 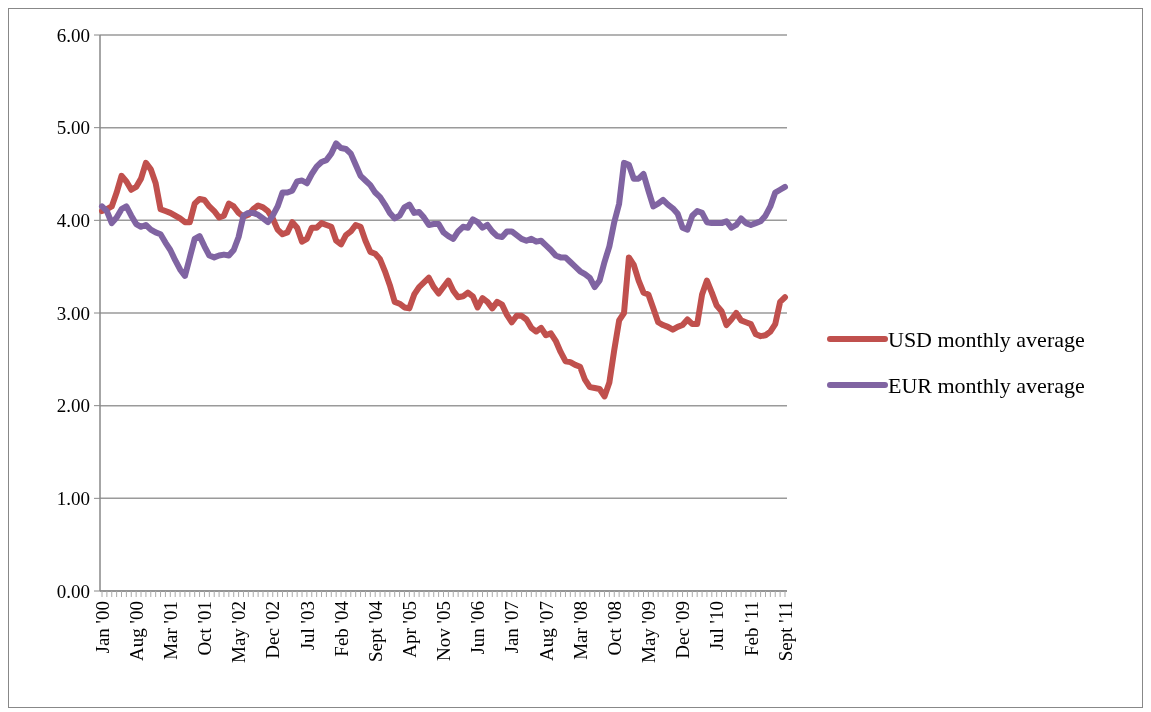 What do you see at coordinates (170, 630) in the screenshot?
I see `x-tick-label: Mar '01` at bounding box center [170, 630].